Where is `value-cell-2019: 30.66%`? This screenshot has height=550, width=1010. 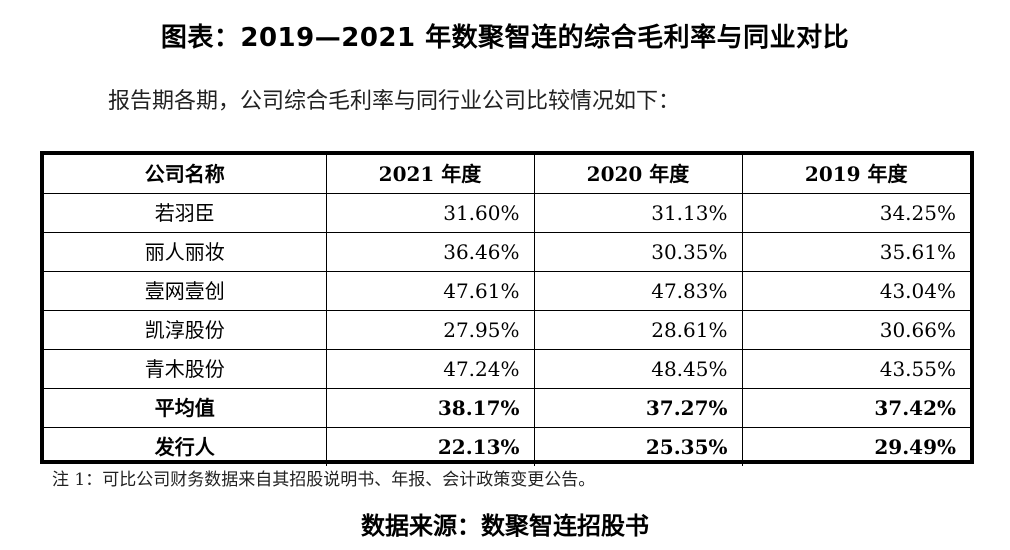 value-cell-2019: 30.66% is located at coordinates (855, 330).